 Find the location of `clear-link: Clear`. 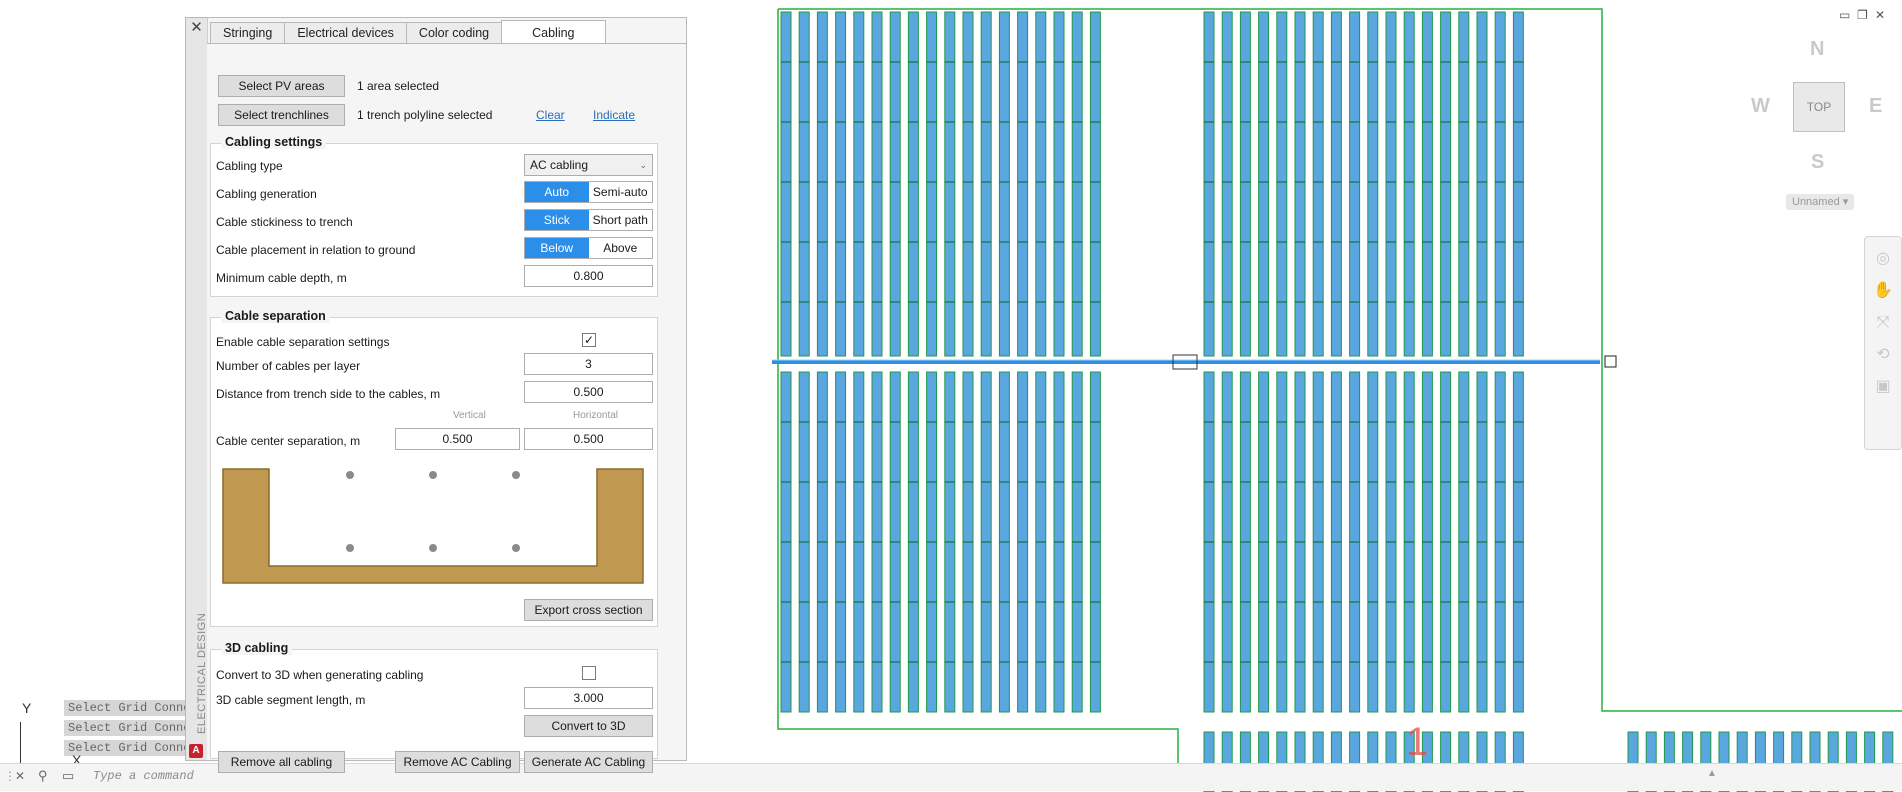

clear-link: Clear is located at coordinates (550, 115).